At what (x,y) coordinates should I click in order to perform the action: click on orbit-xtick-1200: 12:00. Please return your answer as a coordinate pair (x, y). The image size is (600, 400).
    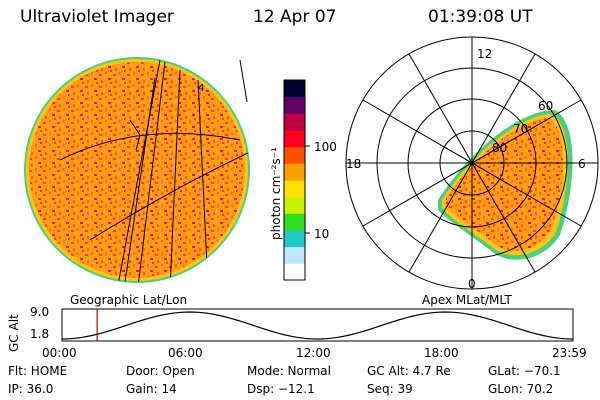
    Looking at the image, I should click on (313, 353).